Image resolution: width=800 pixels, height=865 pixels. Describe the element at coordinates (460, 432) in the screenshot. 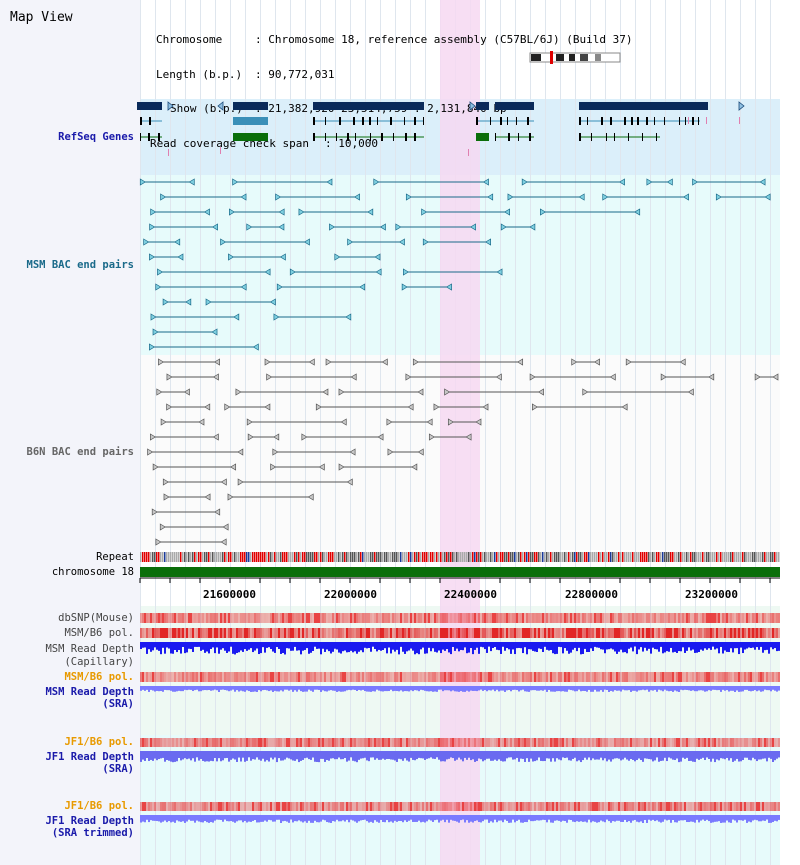

I see `selected-region-highlight` at that location.